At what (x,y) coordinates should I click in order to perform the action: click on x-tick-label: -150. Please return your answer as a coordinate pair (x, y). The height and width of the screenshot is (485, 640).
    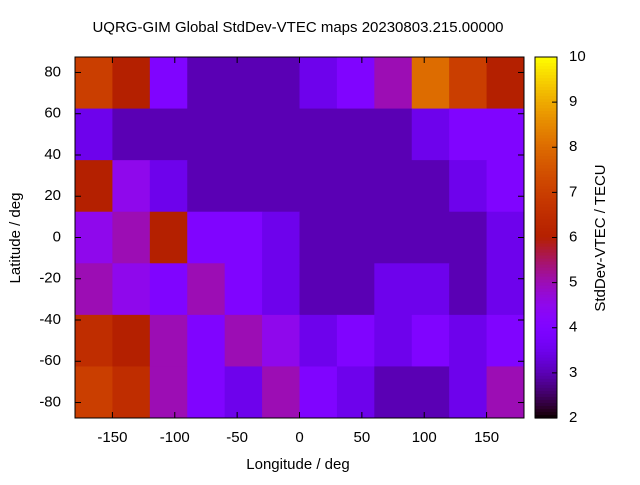
    Looking at the image, I should click on (112, 437).